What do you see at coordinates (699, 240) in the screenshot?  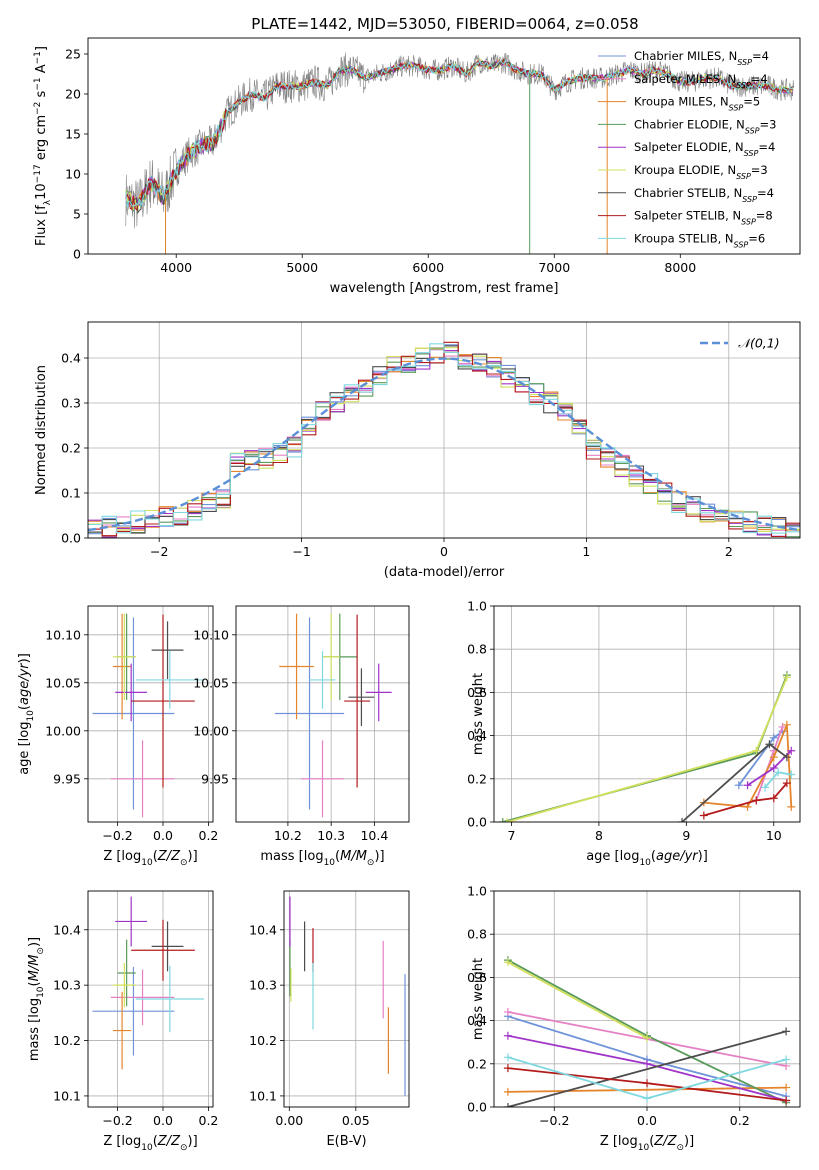 I see `legend-entry: Kroupa STELIB, NSSP=6` at bounding box center [699, 240].